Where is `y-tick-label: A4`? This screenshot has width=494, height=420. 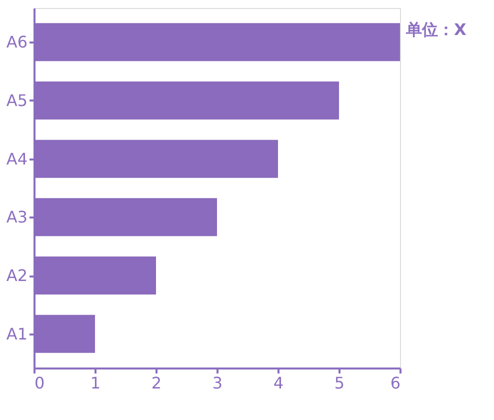
y-tick-label: A4 is located at coordinates (17, 158).